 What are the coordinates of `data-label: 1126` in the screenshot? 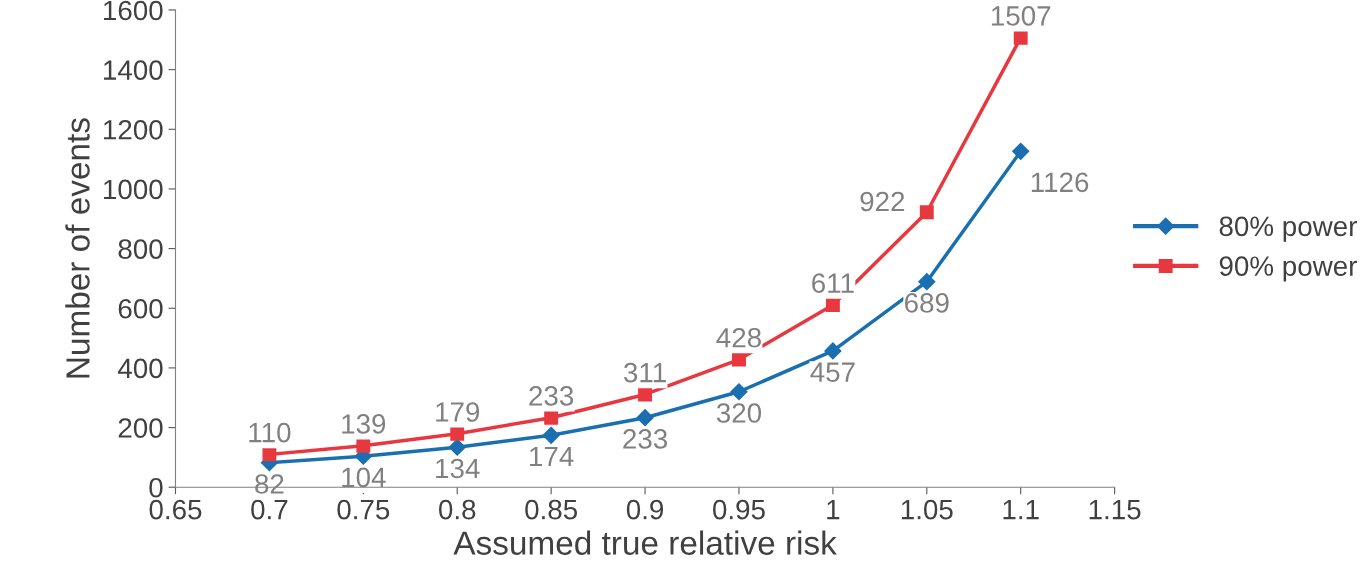 It's located at (1060, 182).